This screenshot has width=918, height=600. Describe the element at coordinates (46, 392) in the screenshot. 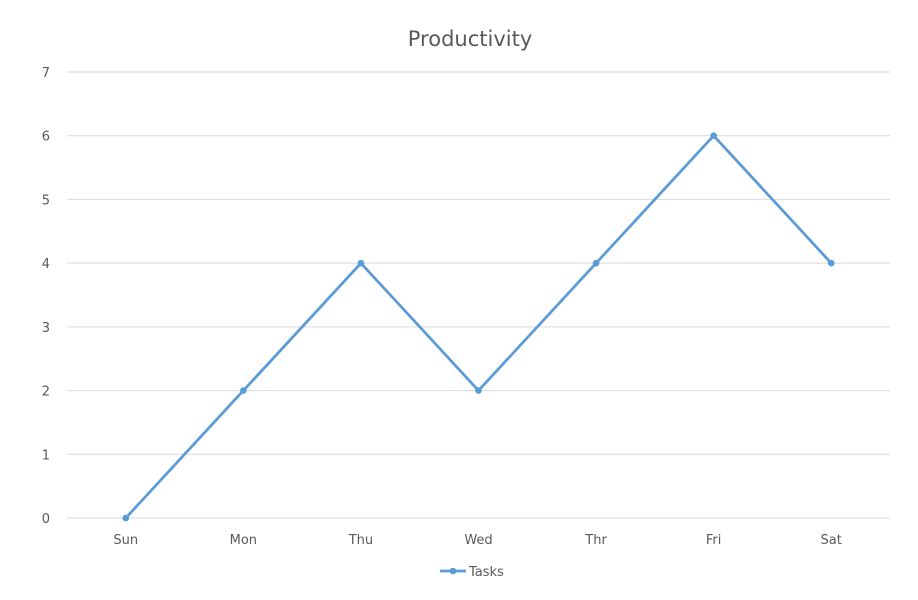

I see `y-tick-label: 2` at that location.